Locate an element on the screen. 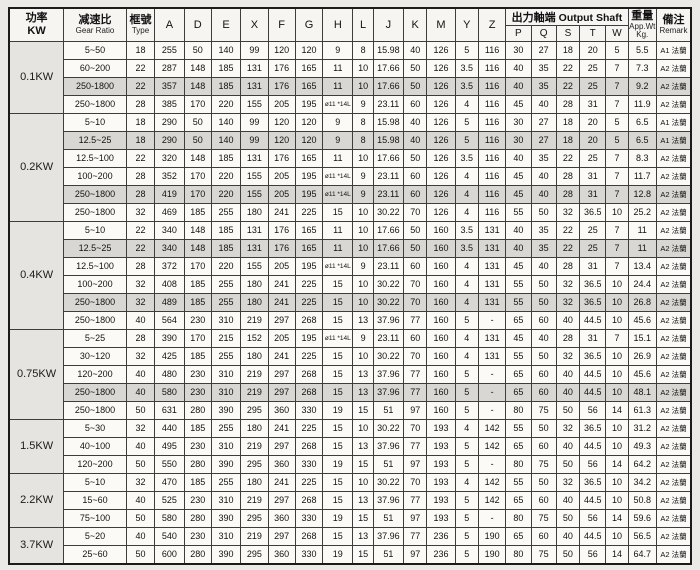  dim-cell: 320 is located at coordinates (169, 158).